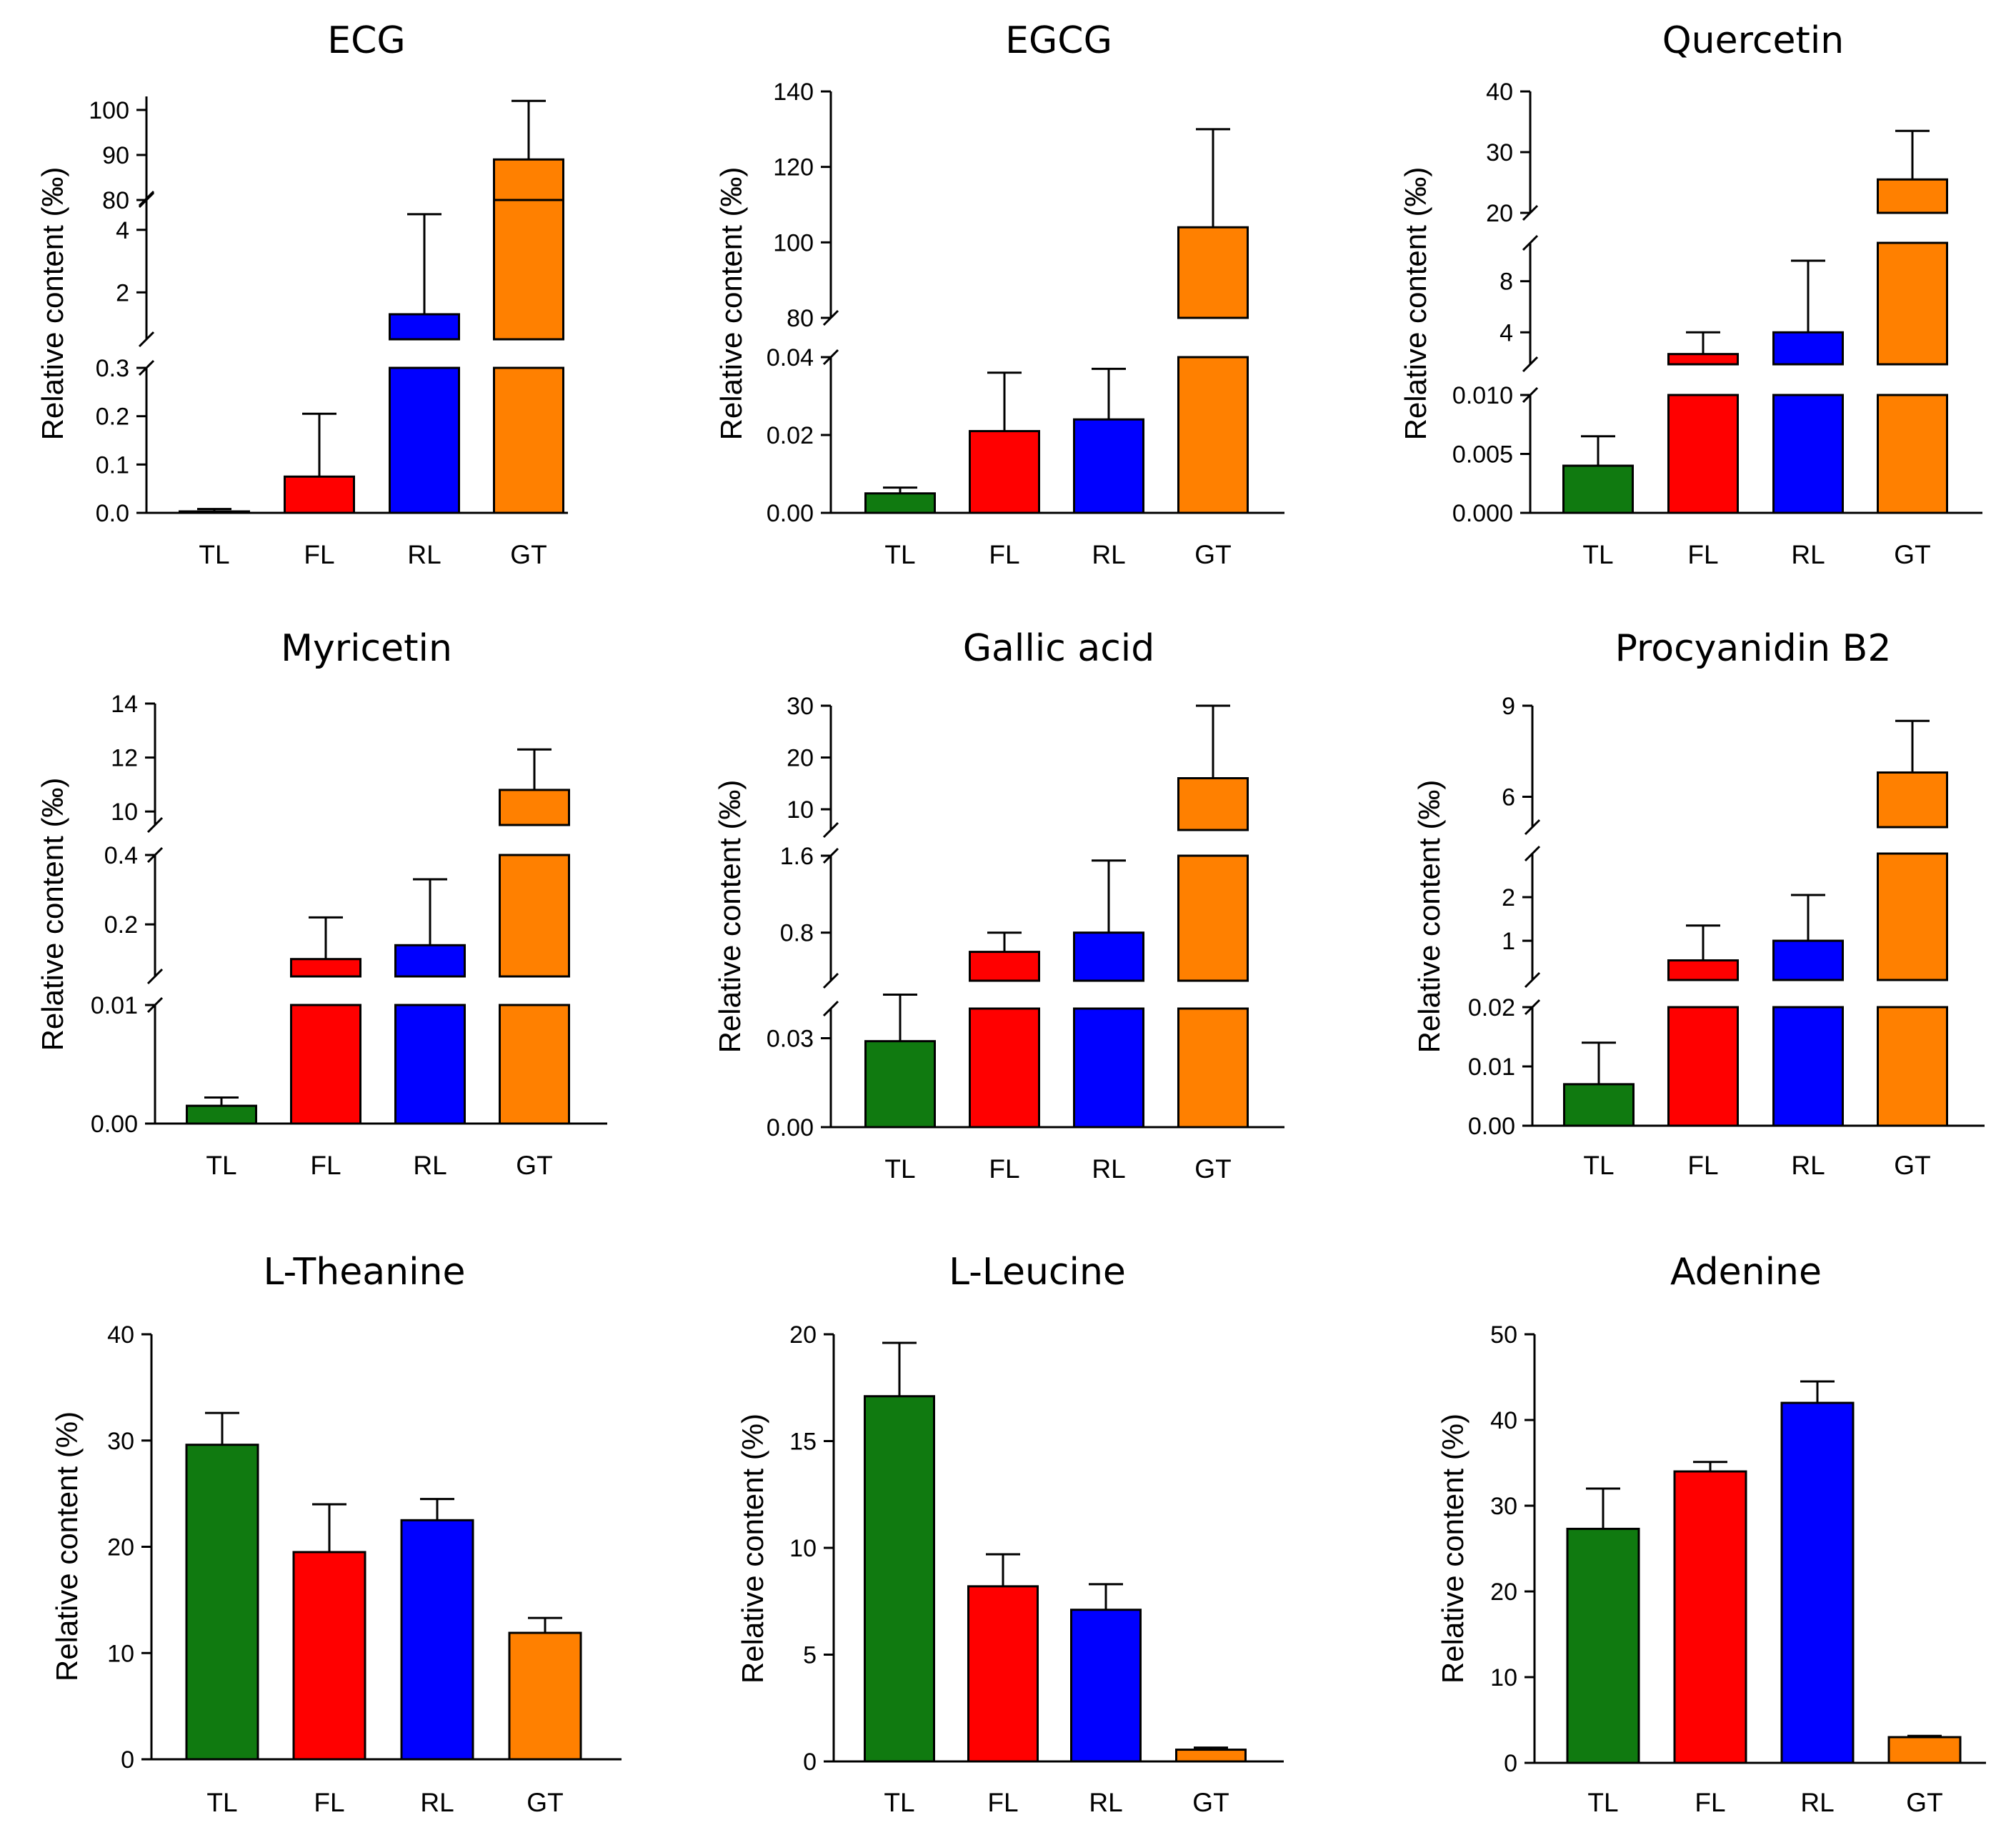 The width and height of the screenshot is (2016, 1840). What do you see at coordinates (365, 1272) in the screenshot?
I see `panel-title: L-Theanine` at bounding box center [365, 1272].